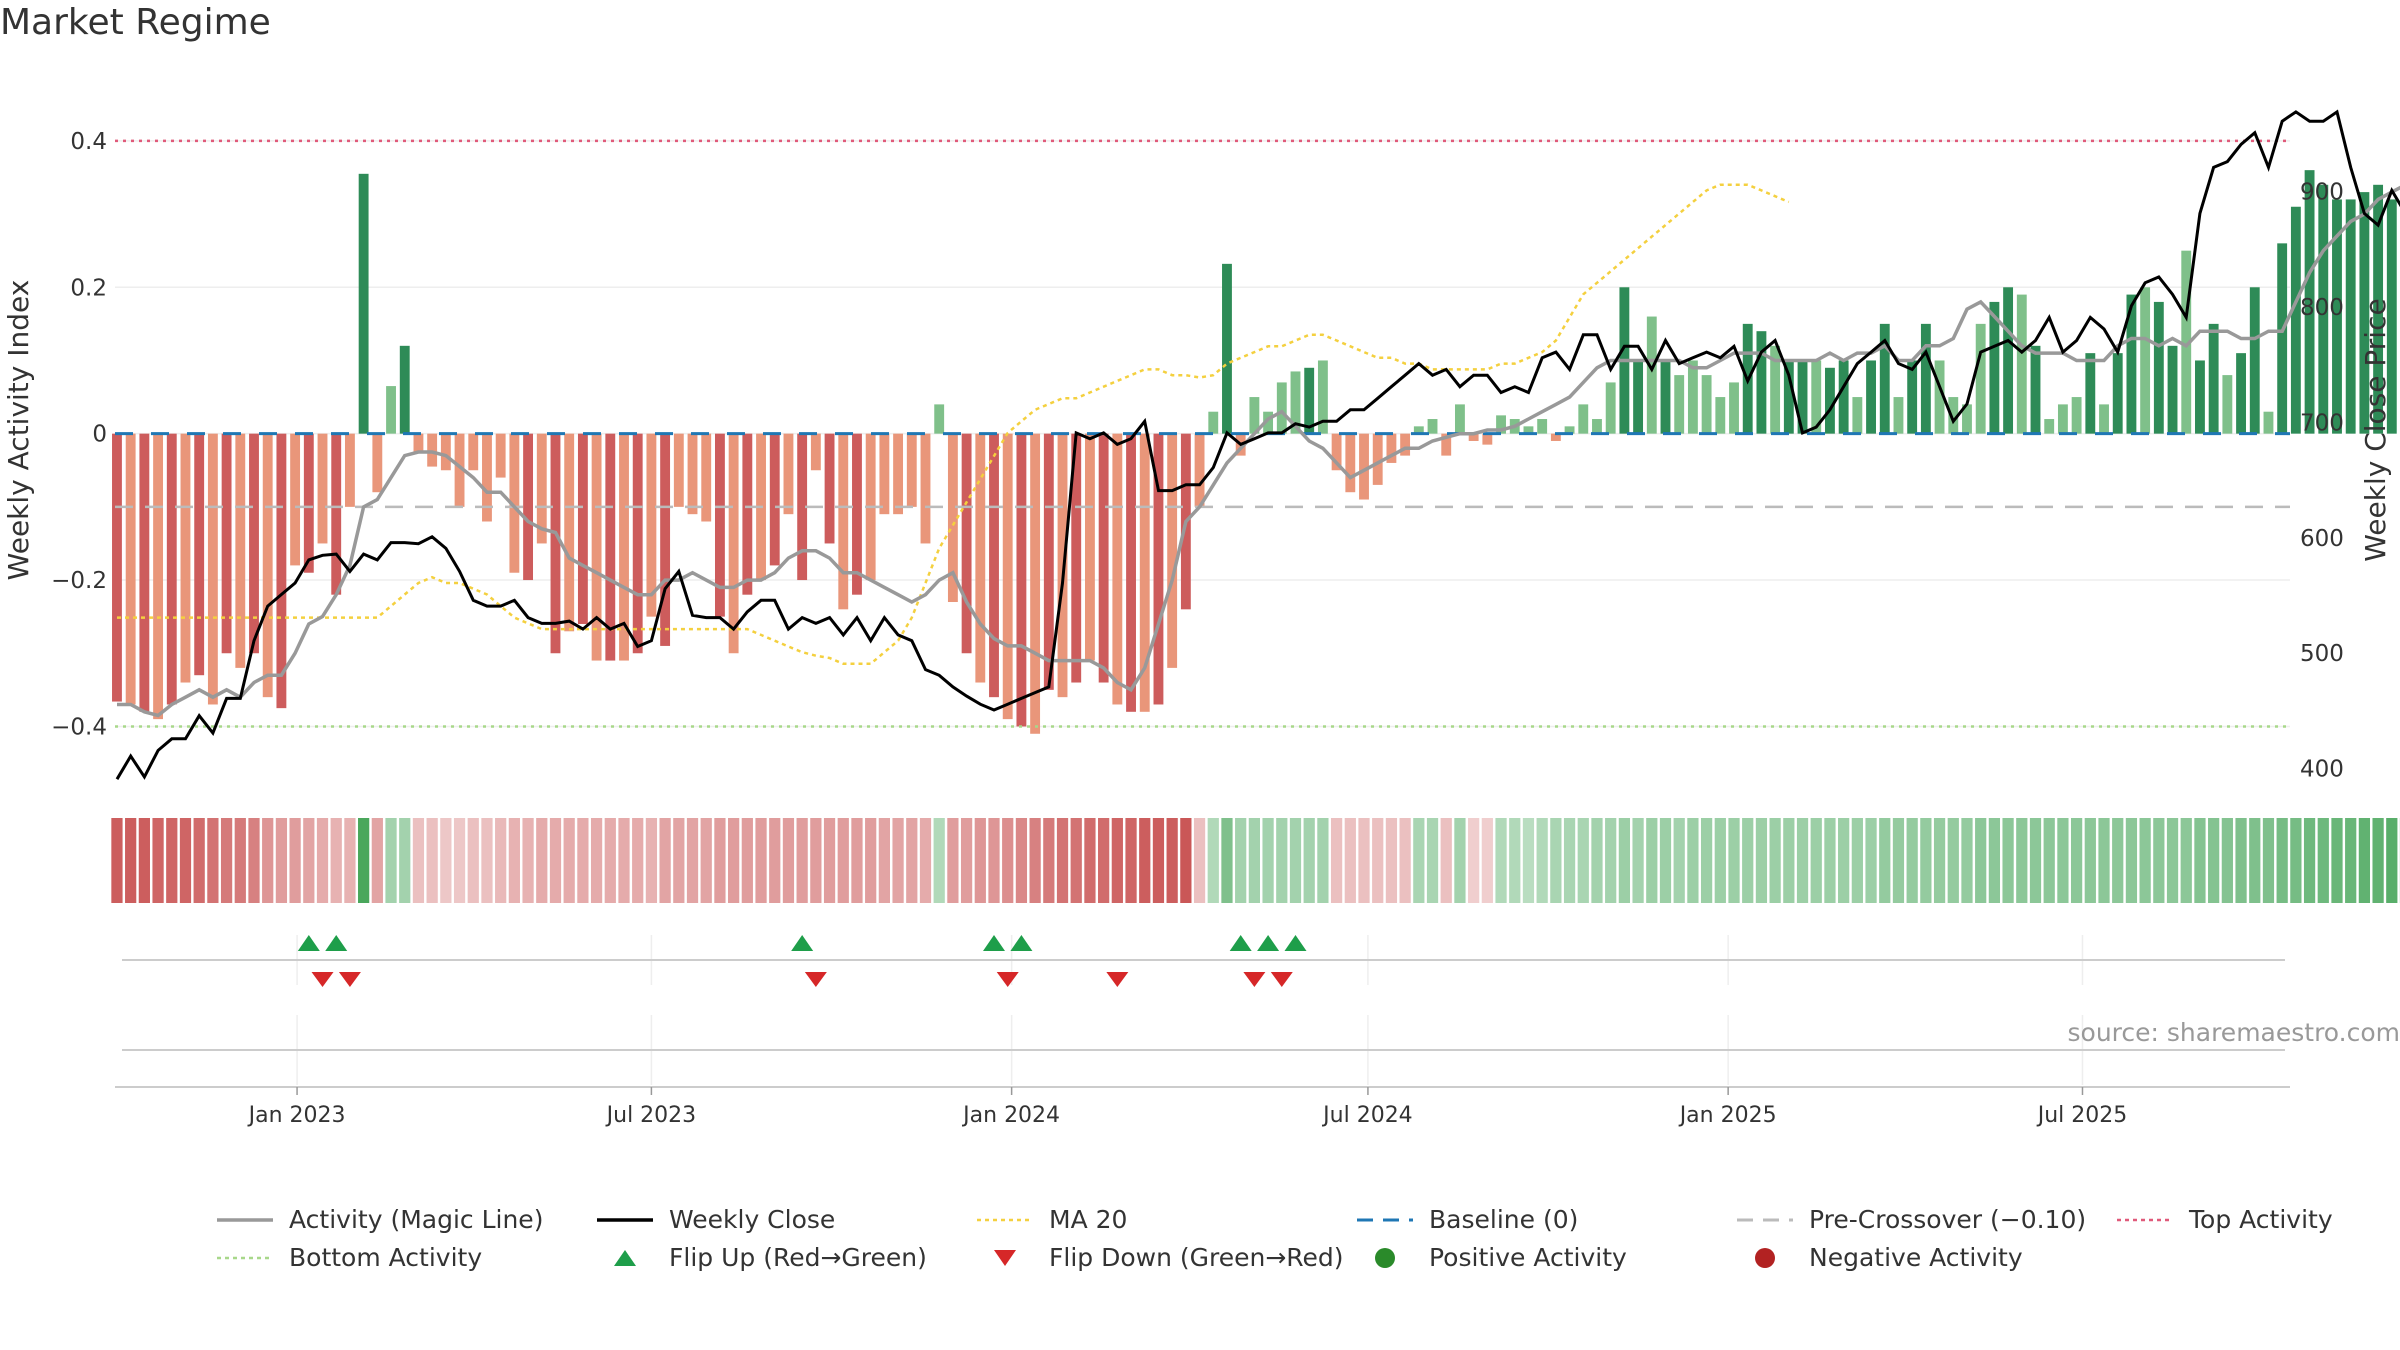  I want to click on legend-item: Negative Activity, so click(1879, 1257).